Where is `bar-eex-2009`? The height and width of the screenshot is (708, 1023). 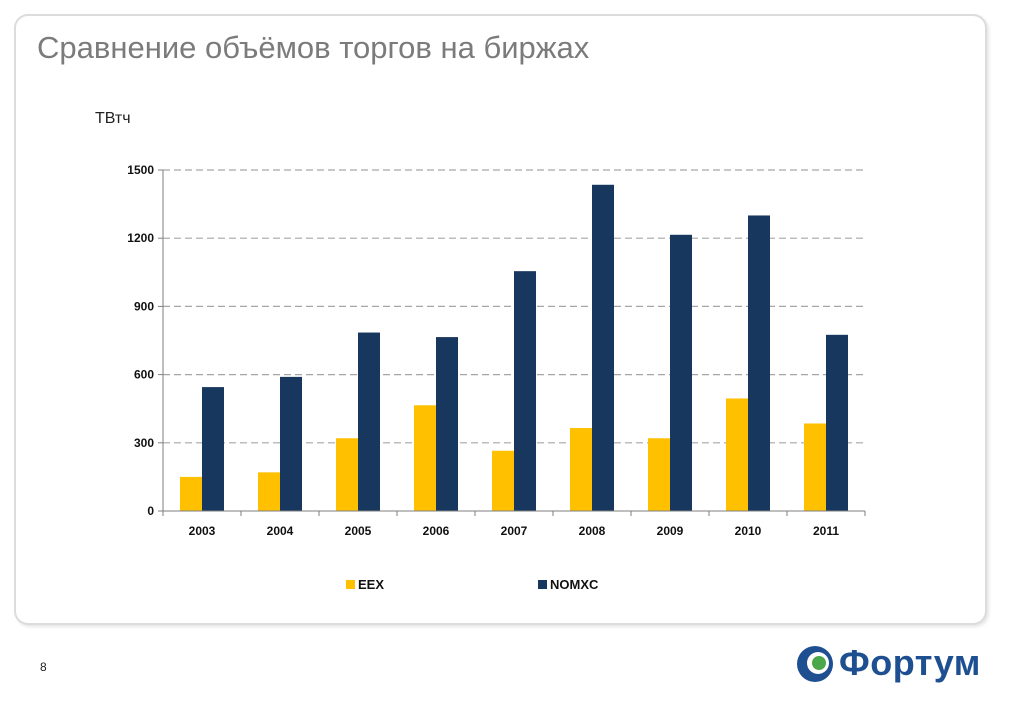
bar-eex-2009 is located at coordinates (659, 474).